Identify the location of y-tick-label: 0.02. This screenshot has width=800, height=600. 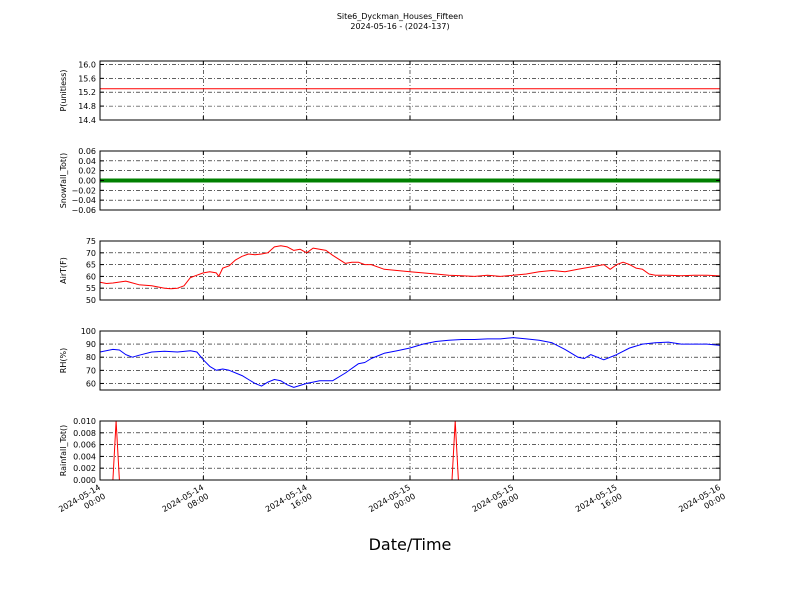
(87, 171).